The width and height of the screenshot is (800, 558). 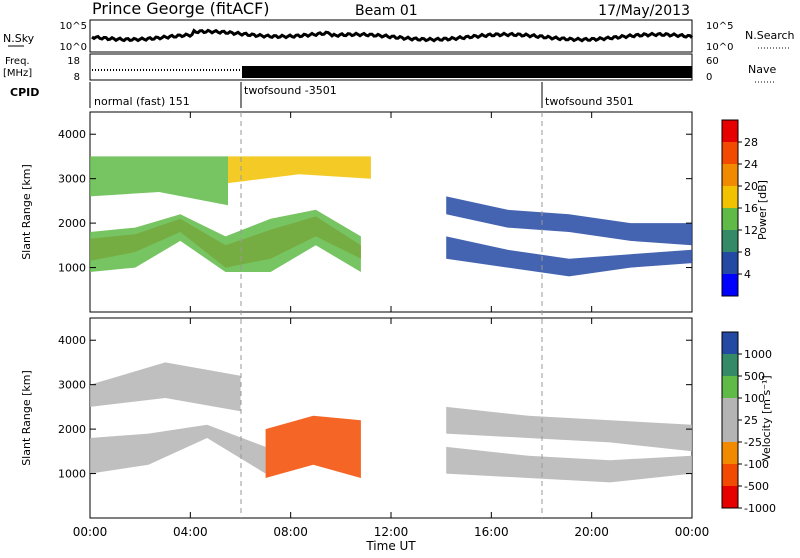 What do you see at coordinates (762, 210) in the screenshot?
I see `power-colorbar-label: Power [dB]` at bounding box center [762, 210].